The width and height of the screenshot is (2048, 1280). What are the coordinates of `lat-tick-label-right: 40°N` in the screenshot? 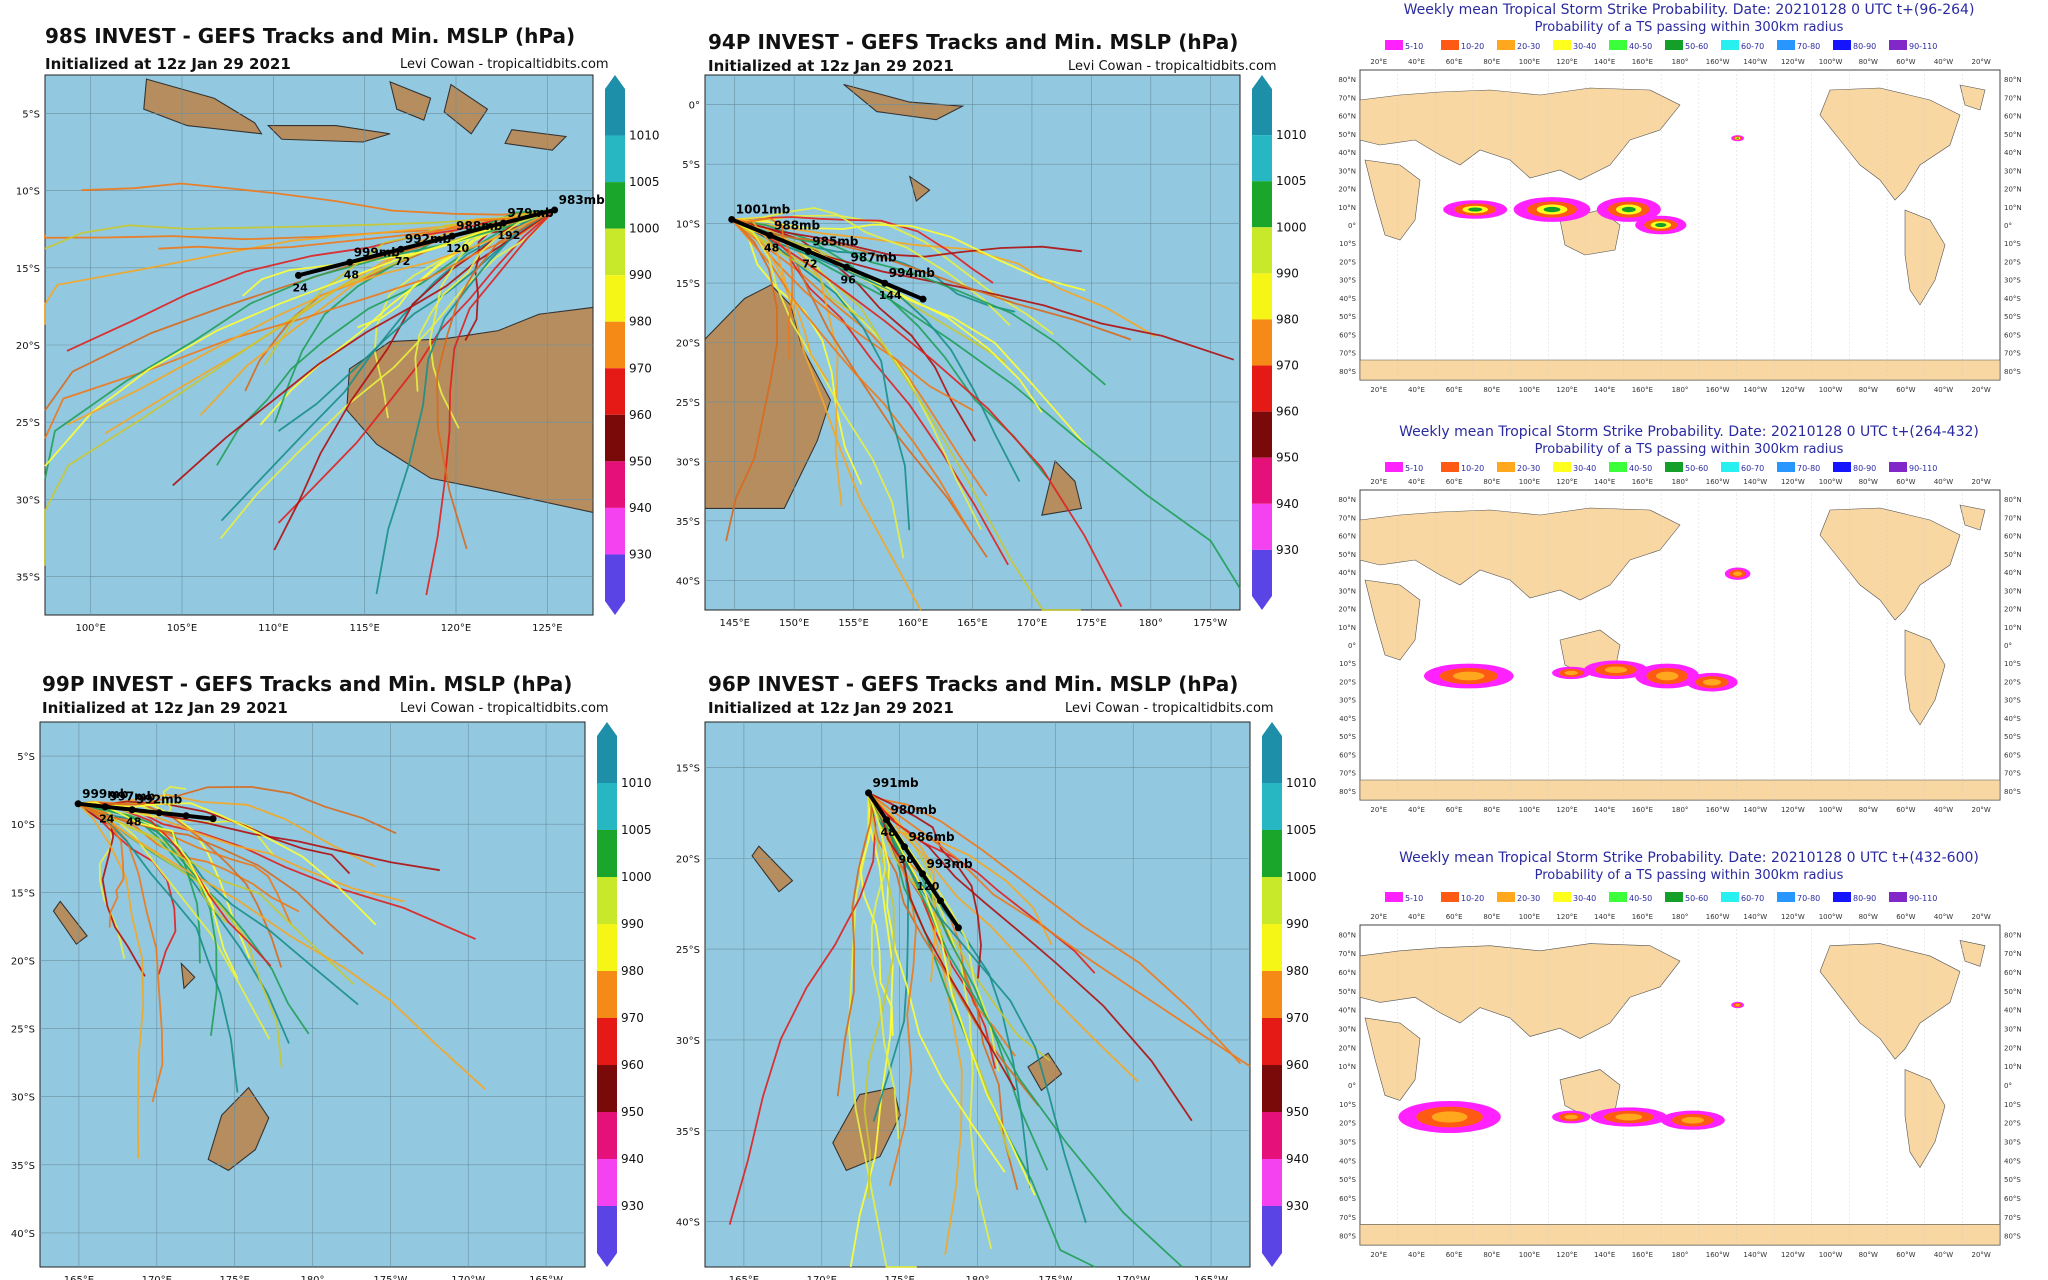 It's located at (2013, 153).